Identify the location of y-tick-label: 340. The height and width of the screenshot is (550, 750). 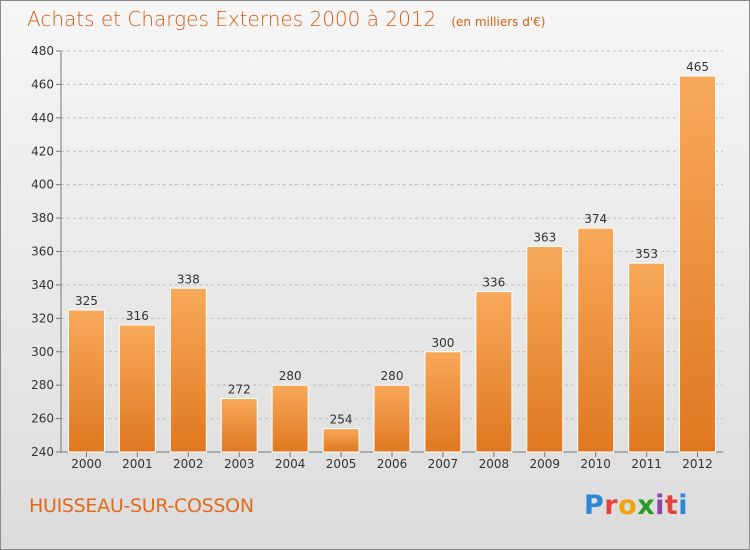
(42, 285).